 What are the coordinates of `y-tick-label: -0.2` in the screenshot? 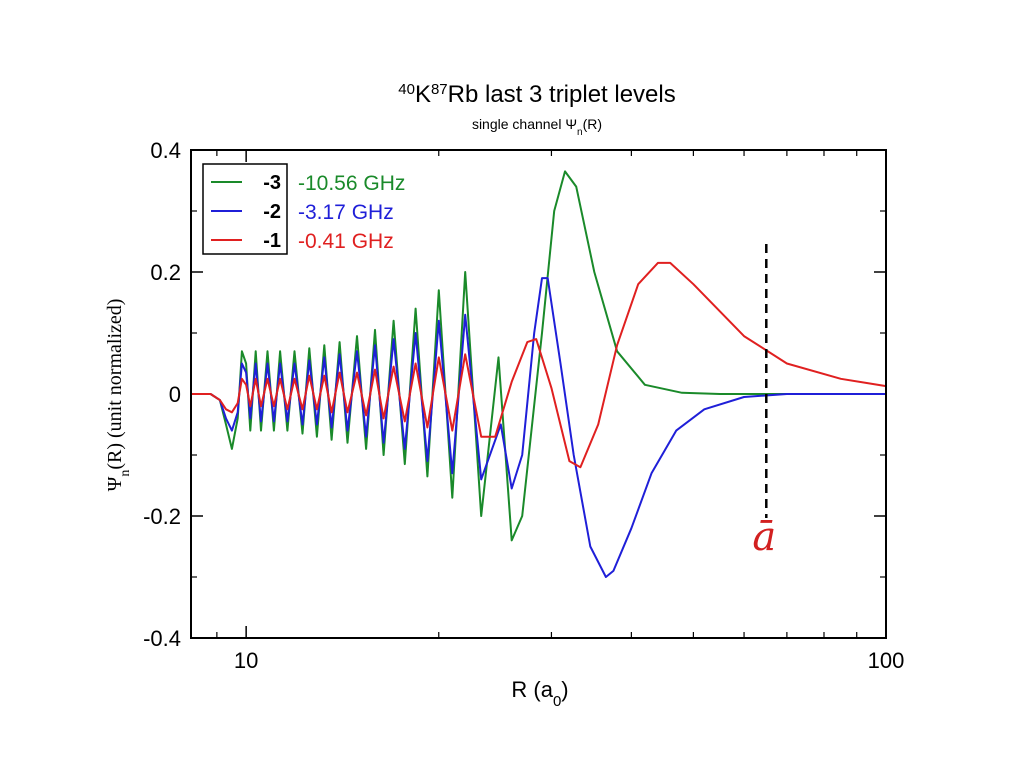 It's located at (162, 516).